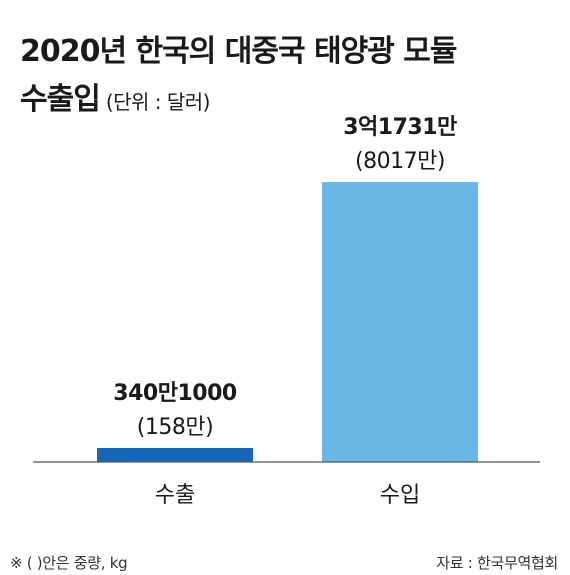  I want to click on chart-title: 2020년 한국의 대중국 태양광 모듈 수출입 (단위 : 달러), so click(238, 77).